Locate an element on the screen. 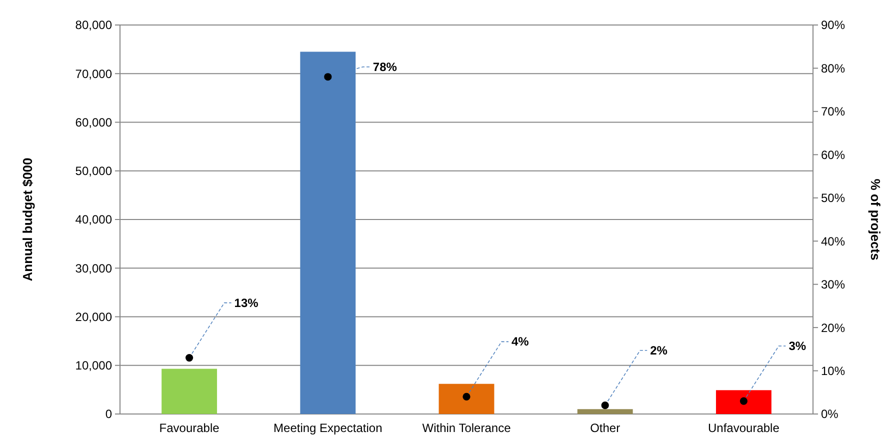 The width and height of the screenshot is (893, 438). y2-tick-label: 20% is located at coordinates (833, 327).